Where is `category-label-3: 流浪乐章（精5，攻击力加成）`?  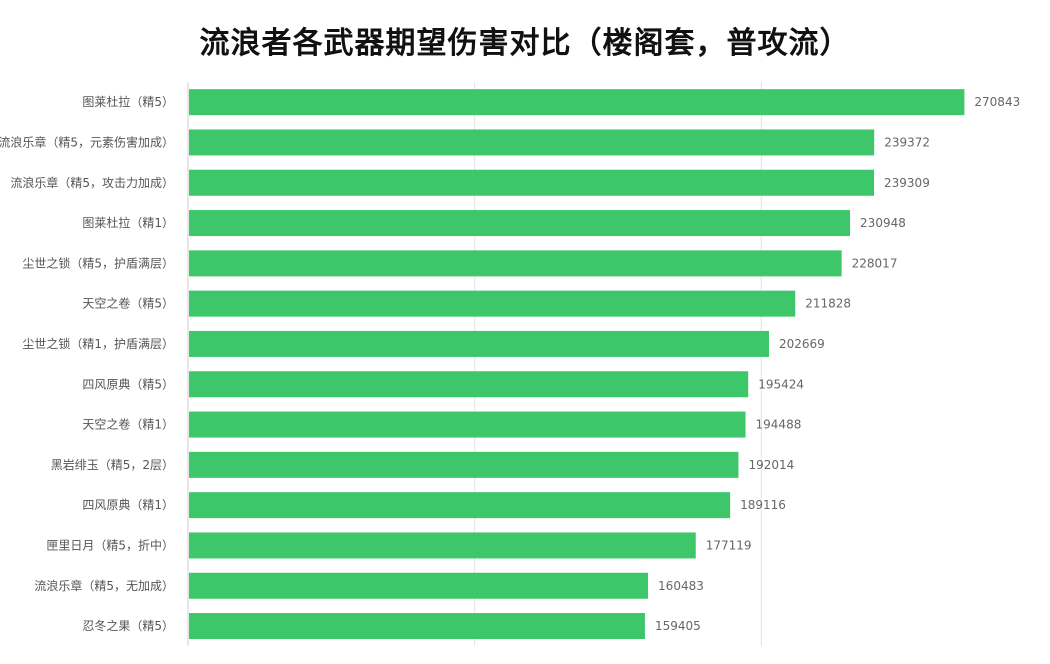 category-label-3: 流浪乐章（精5，攻击力加成） is located at coordinates (92, 182).